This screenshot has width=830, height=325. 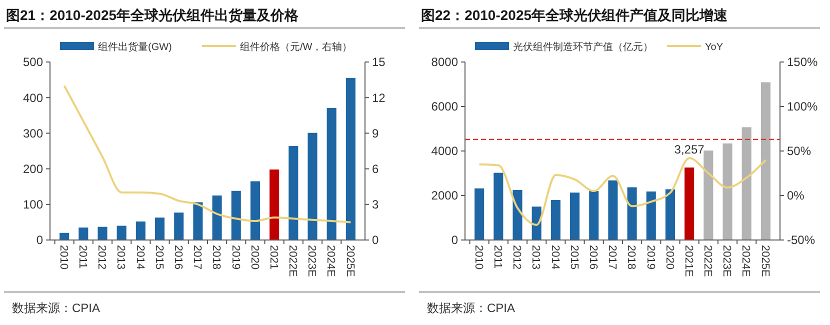 I want to click on y-tick-label: 8000, so click(x=444, y=62).